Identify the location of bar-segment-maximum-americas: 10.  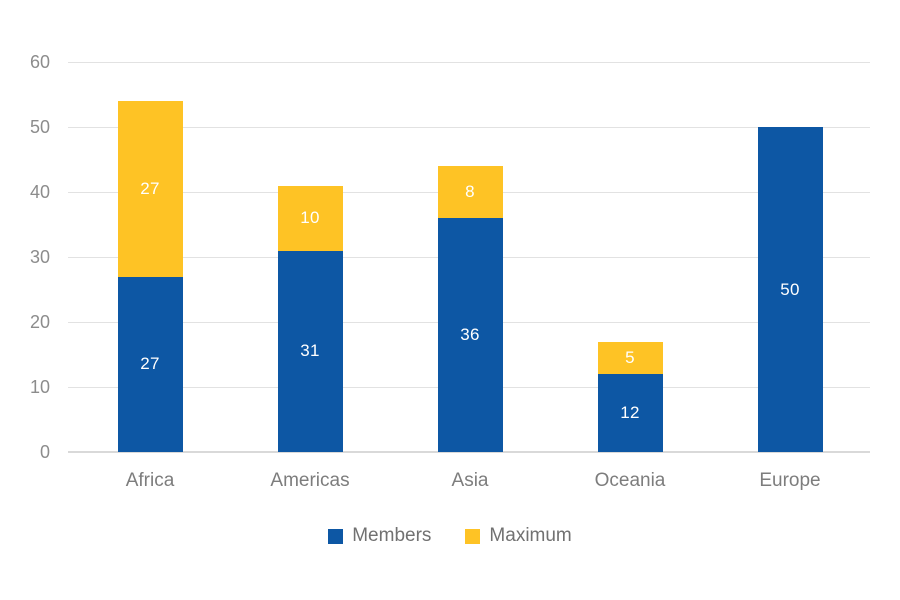
(310, 218).